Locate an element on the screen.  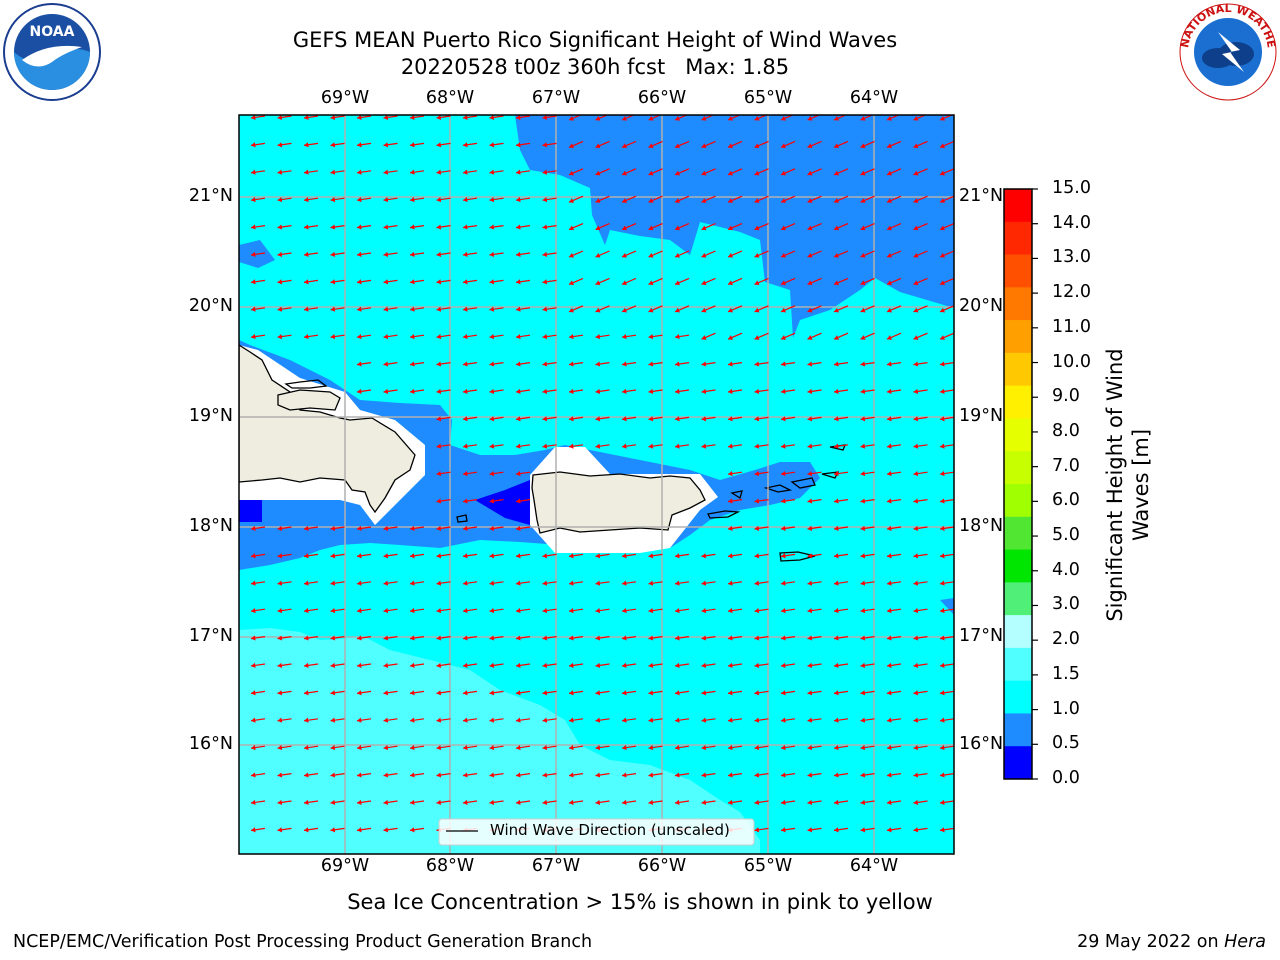
lon-label-bottom: 64°W is located at coordinates (874, 866).